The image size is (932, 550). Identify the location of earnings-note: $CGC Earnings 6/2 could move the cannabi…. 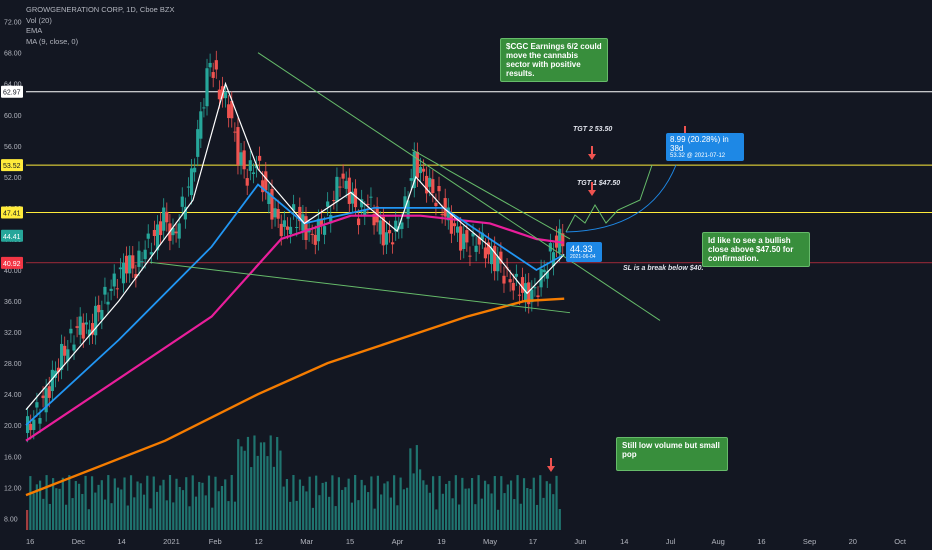
(554, 60).